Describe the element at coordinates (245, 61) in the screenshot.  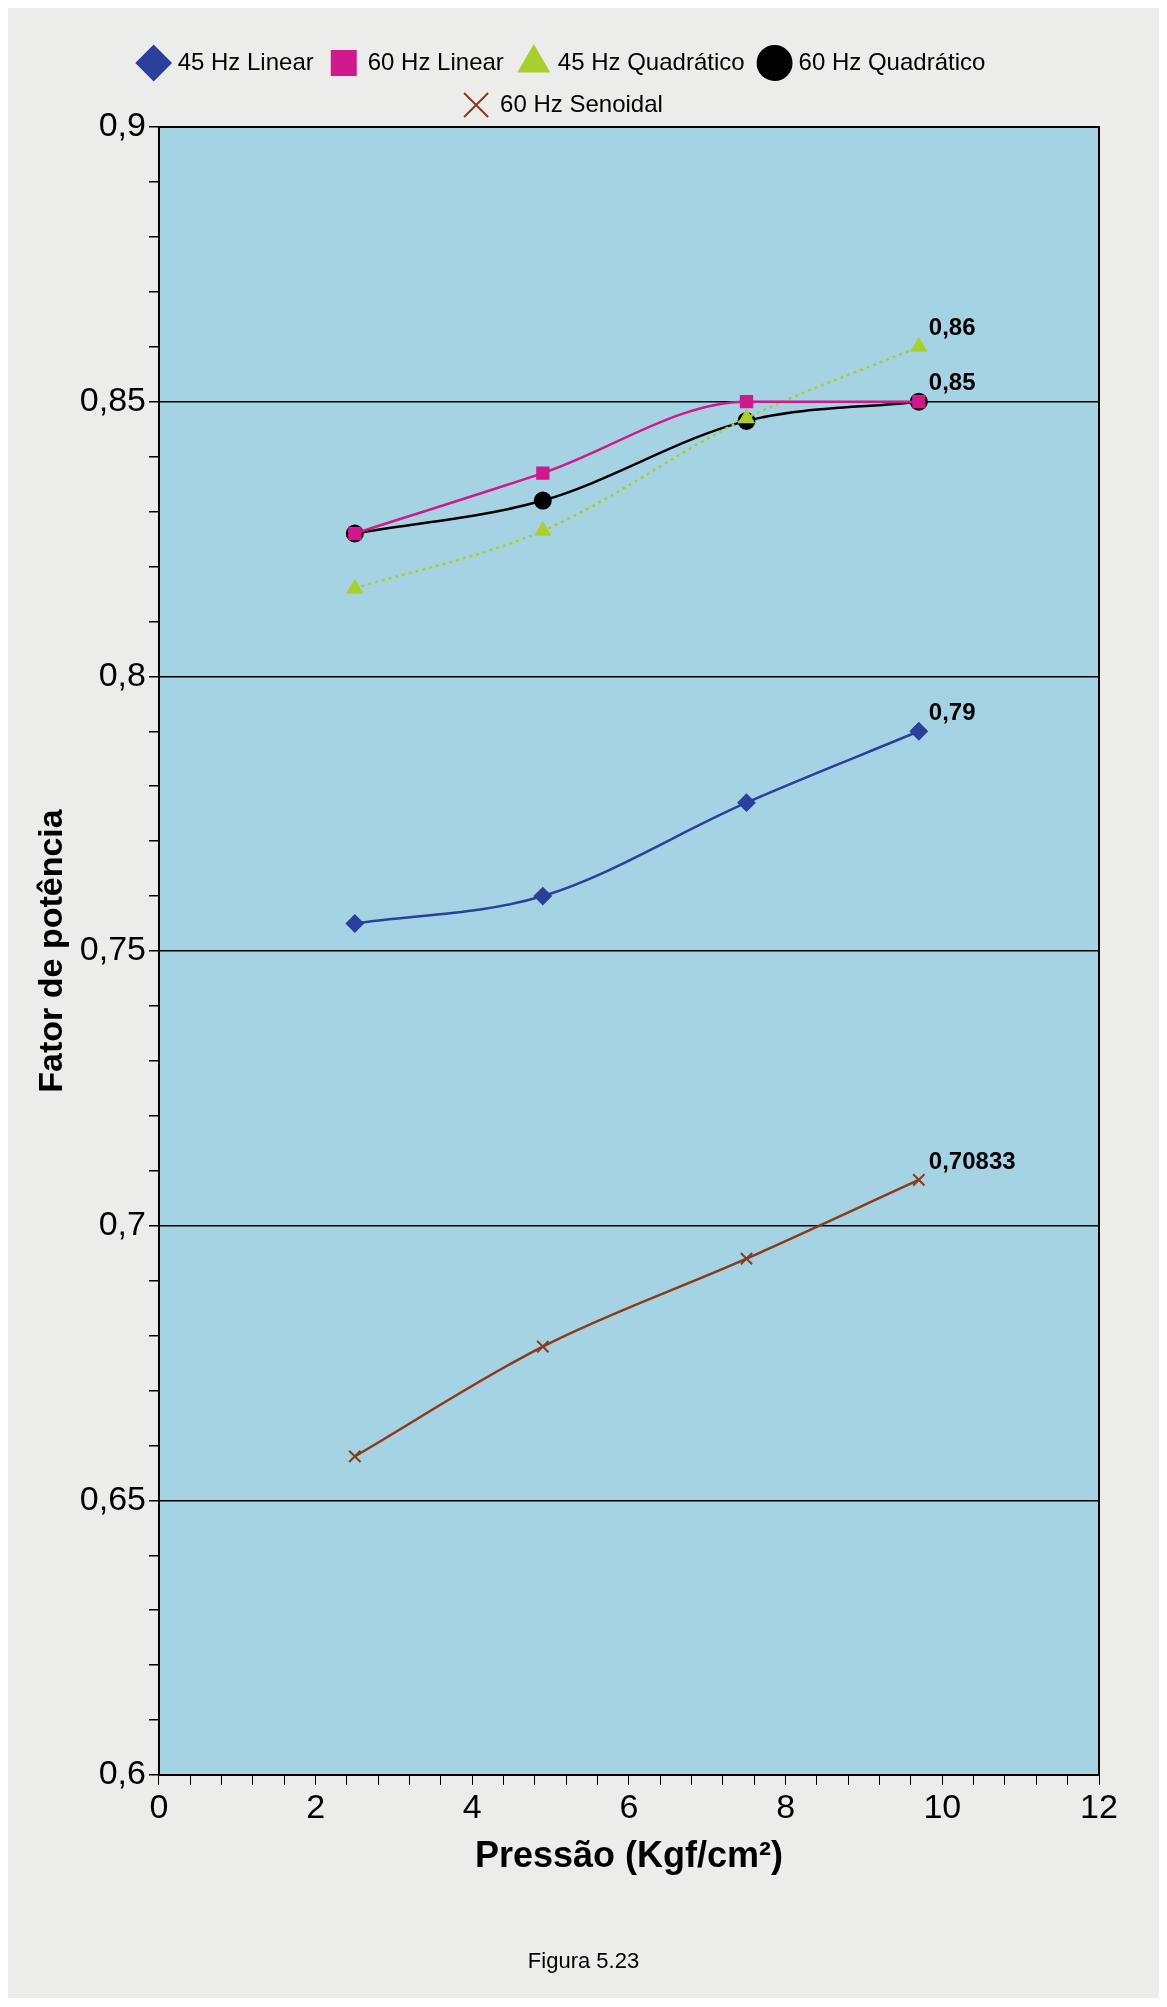
I see `legend-label: 45 Hz Linear` at that location.